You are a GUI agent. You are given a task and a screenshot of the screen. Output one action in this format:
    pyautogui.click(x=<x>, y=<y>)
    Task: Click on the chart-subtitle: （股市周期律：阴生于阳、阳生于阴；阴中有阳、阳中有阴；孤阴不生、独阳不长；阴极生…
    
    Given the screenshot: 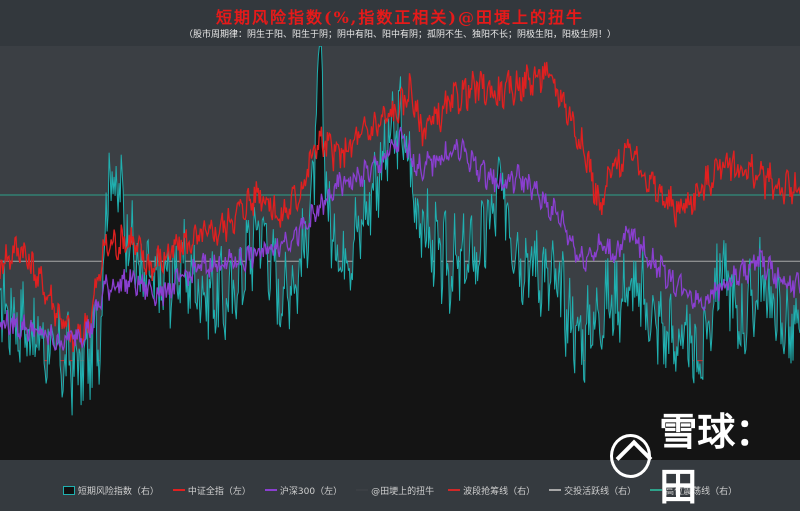 What is the action you would take?
    pyautogui.click(x=399, y=35)
    